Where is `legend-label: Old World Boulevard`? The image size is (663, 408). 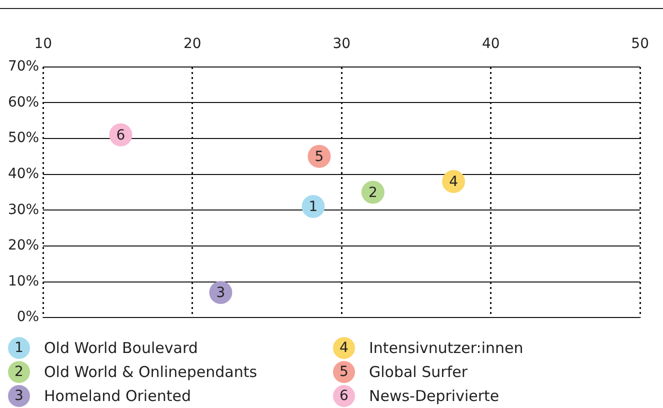 legend-label: Old World Boulevard is located at coordinates (121, 348).